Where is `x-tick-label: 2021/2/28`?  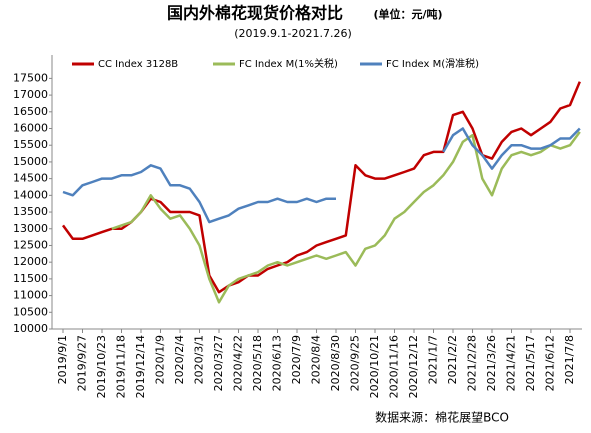 x-tick-label: 2021/2/28 is located at coordinates (472, 363).